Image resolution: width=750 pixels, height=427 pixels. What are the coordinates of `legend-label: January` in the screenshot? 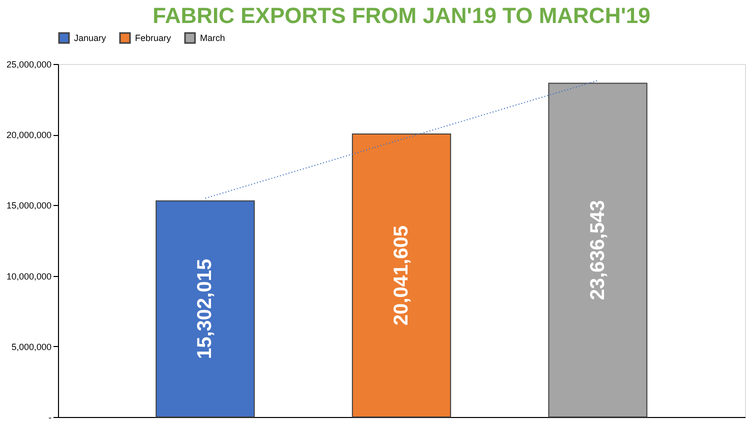 It's located at (90, 38).